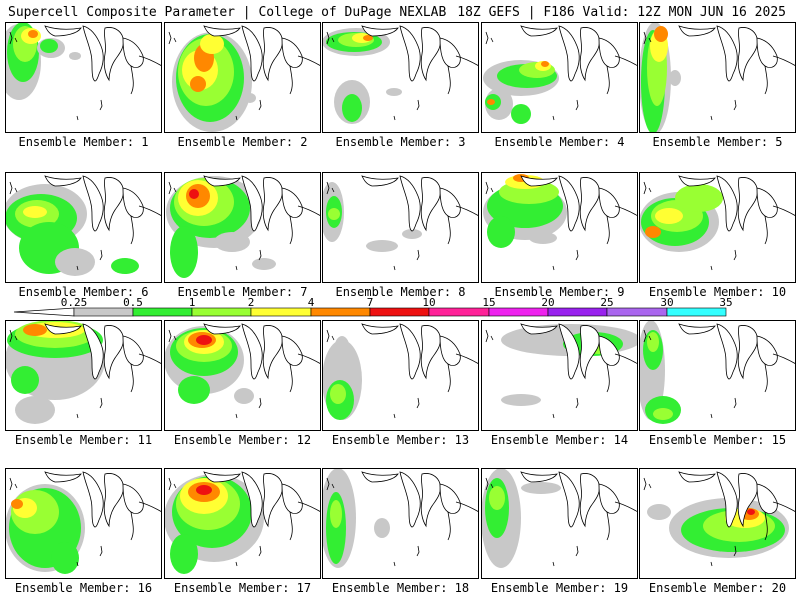  I want to click on legend-tick-label: 15, so click(488, 302).